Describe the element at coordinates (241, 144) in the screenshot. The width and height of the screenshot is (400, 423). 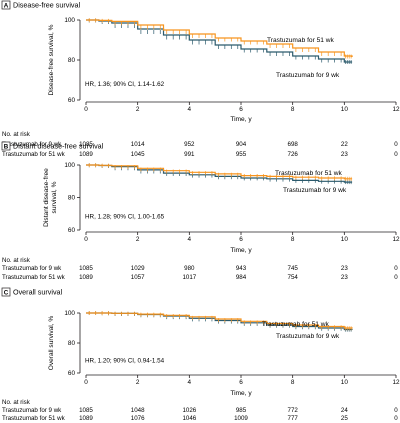
I see `risk-value: 904` at that location.